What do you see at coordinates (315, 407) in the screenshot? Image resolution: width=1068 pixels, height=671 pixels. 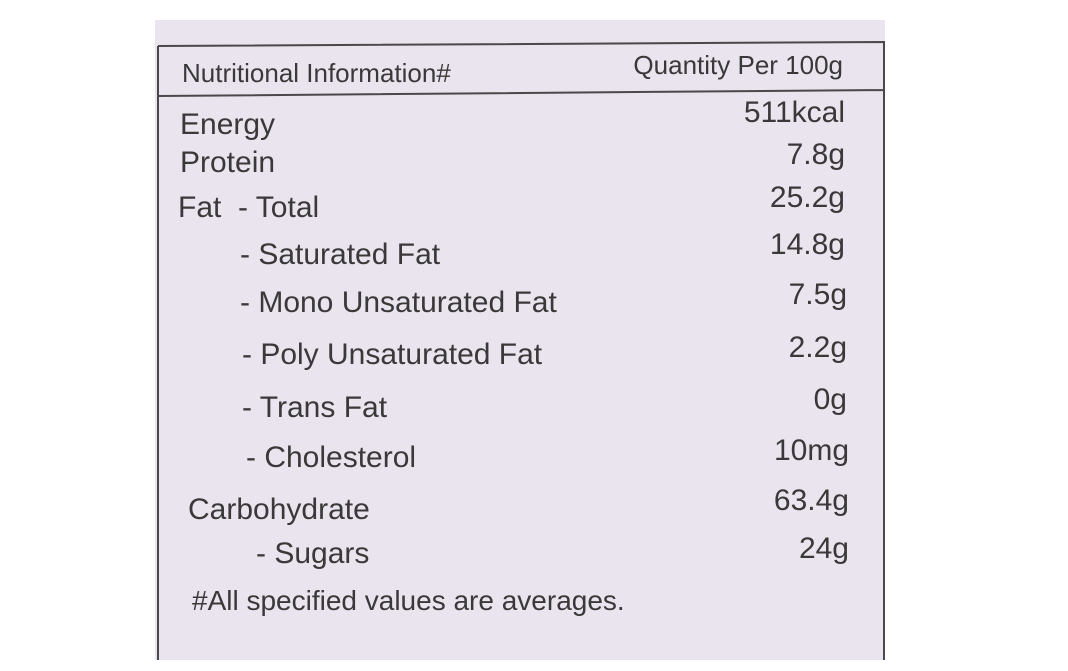 I see `row-label: - Trans Fat` at bounding box center [315, 407].